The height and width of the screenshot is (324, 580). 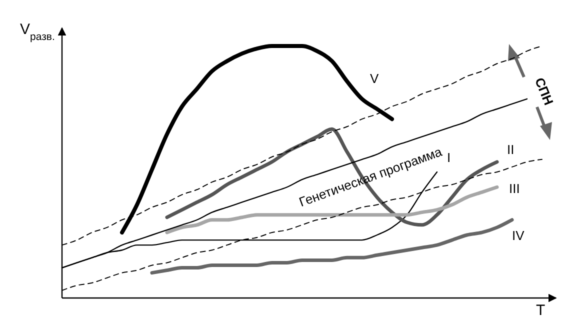 I want to click on series-label: I, so click(x=449, y=157).